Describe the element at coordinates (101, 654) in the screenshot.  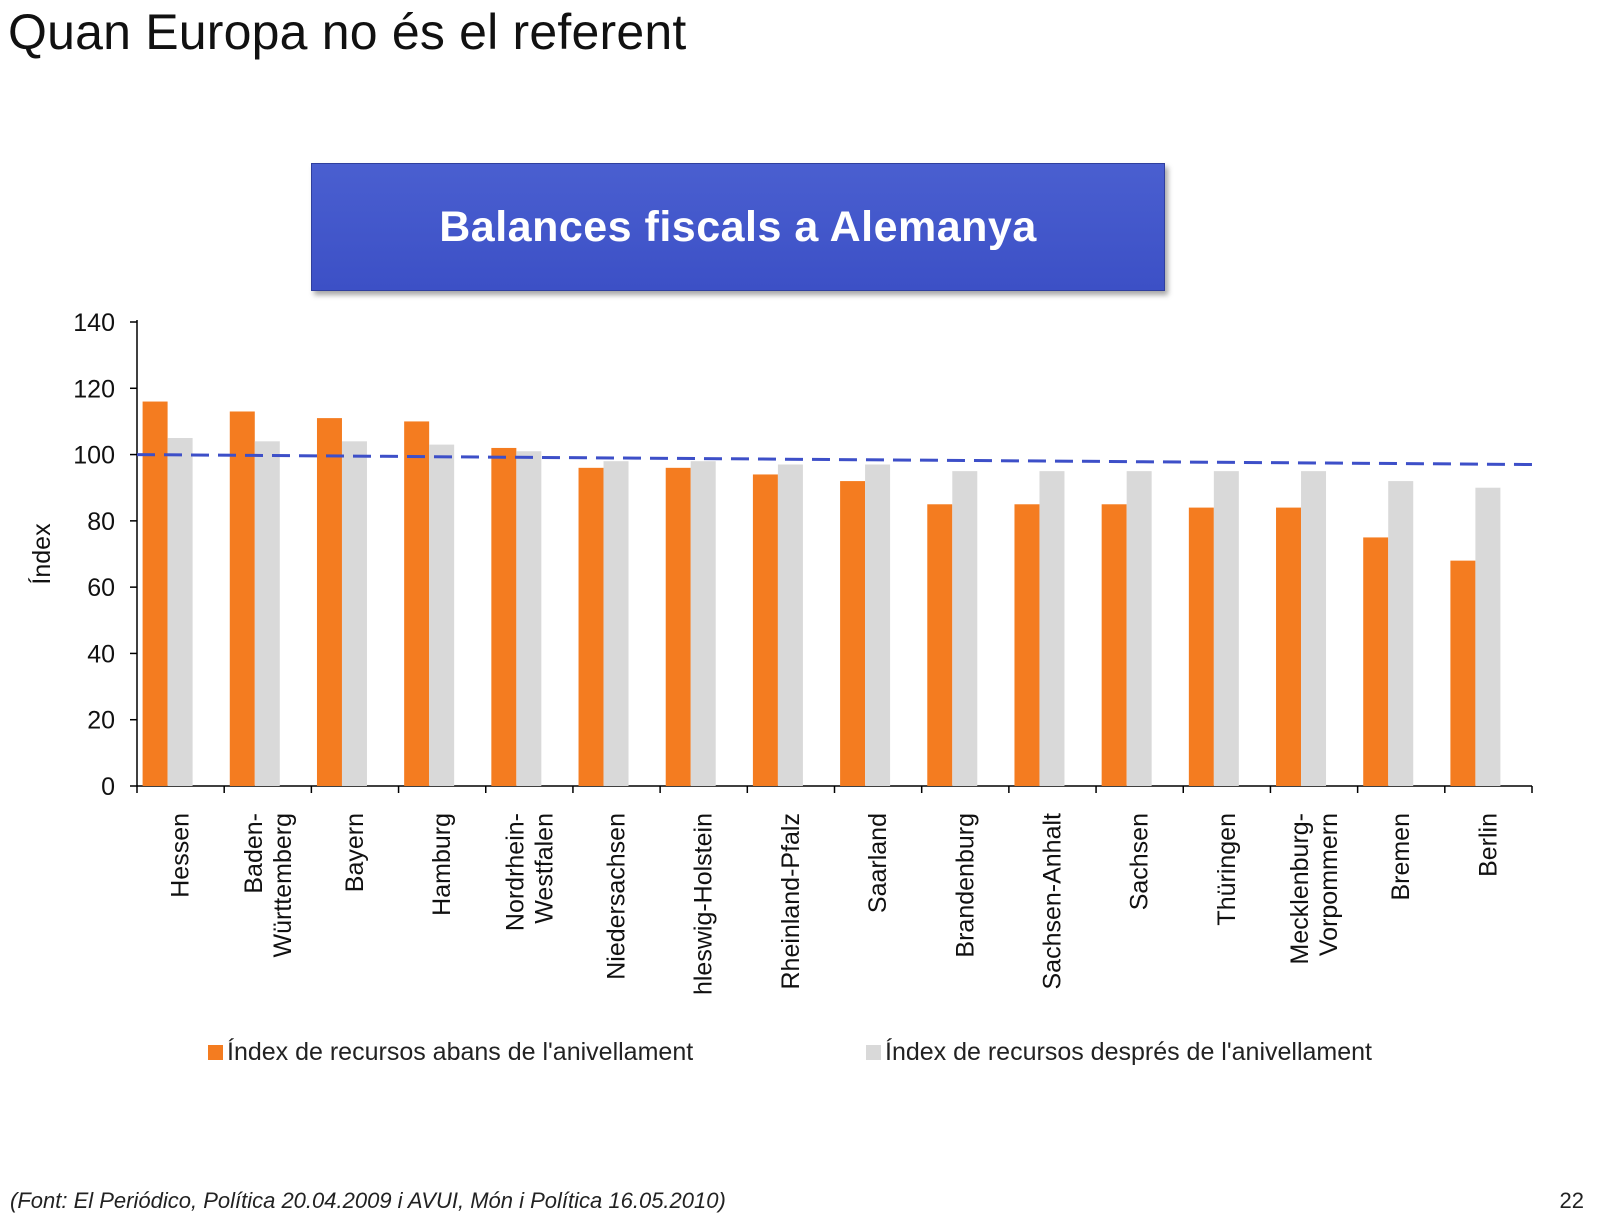
I see `y-tick-label: 40` at that location.